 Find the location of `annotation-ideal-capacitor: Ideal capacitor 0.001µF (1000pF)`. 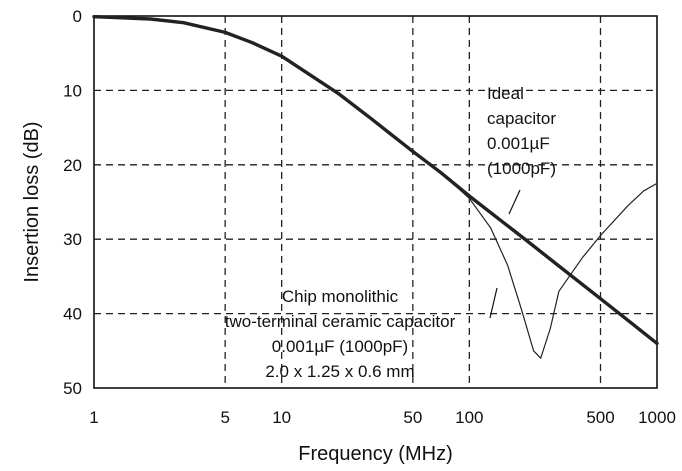

annotation-ideal-capacitor: Ideal capacitor 0.001µF (1000pF) is located at coordinates (521, 131).